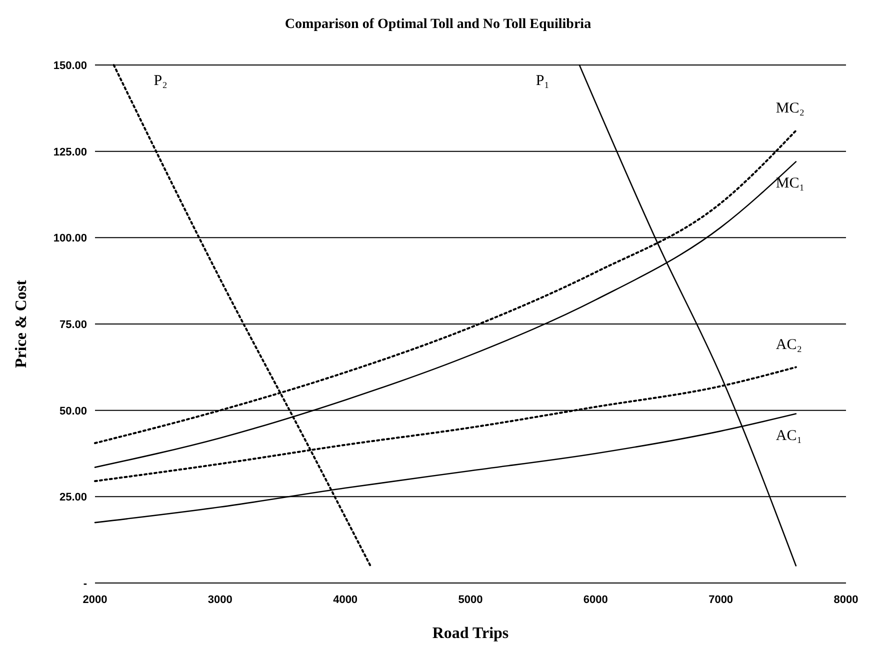 This screenshot has height=665, width=876. I want to click on series-label: AC₁, so click(789, 436).